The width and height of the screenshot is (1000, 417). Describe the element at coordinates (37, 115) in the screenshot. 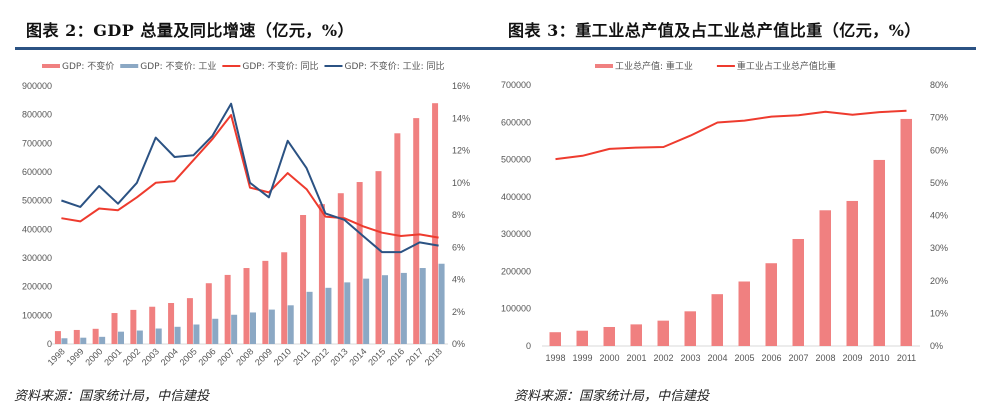

I see `y-left-tick-label: 800000` at that location.